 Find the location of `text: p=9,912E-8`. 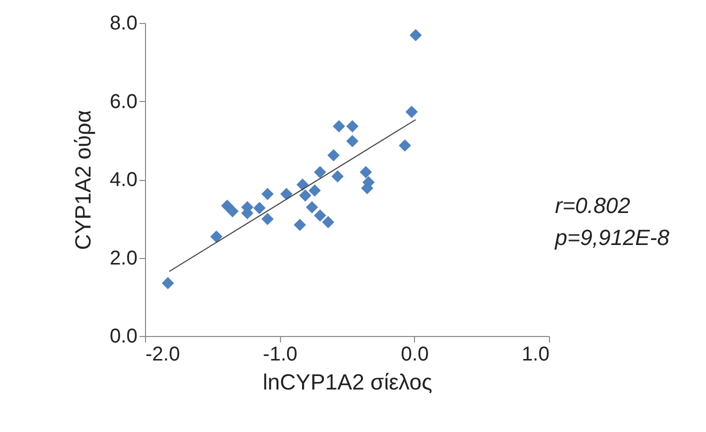

text: p=9,912E-8 is located at coordinates (612, 238).